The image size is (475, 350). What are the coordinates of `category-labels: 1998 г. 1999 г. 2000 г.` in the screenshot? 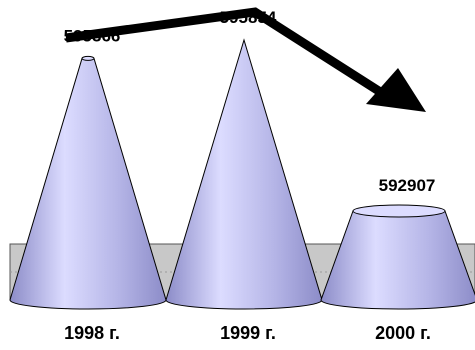 It's located at (247, 333).